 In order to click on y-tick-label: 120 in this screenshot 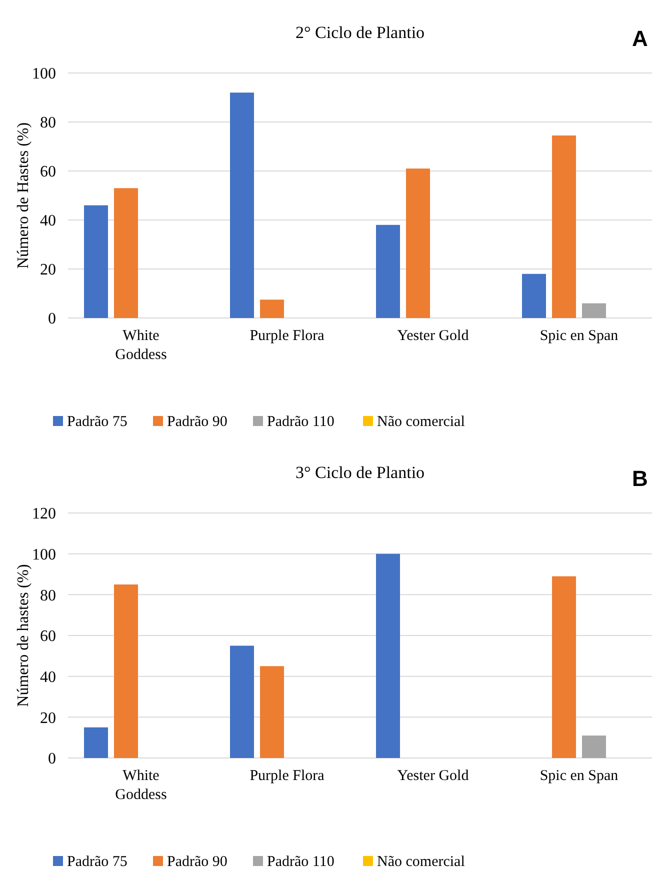, I will do `click(44, 514)`.